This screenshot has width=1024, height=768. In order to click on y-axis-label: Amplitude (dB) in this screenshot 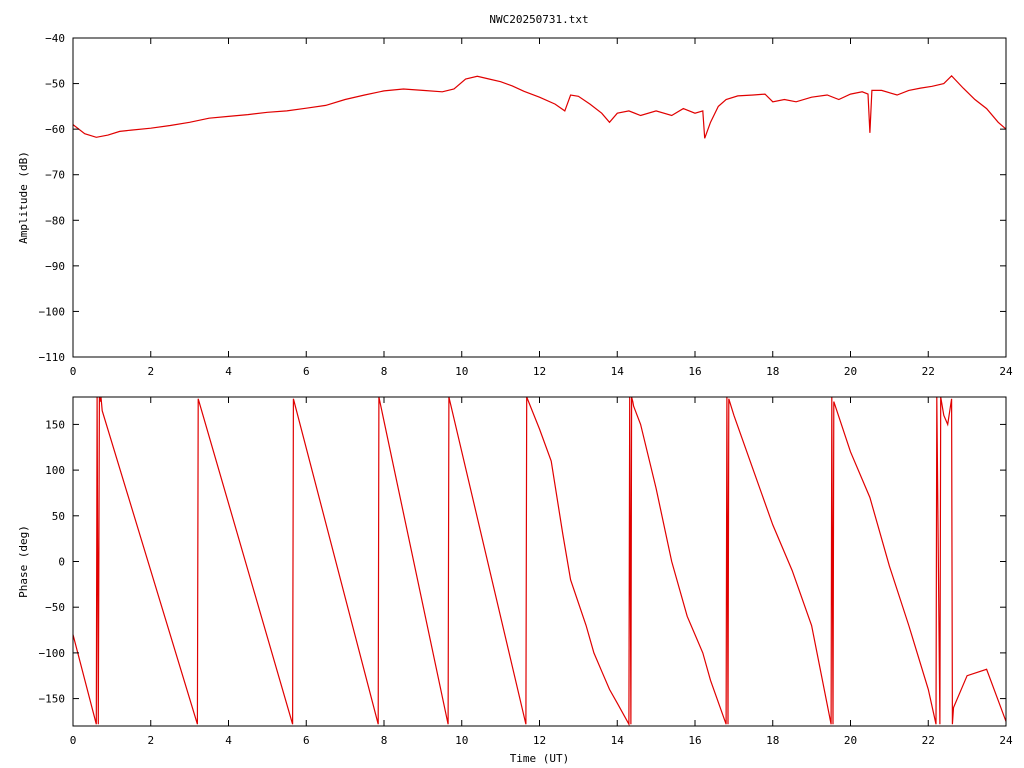, I will do `click(23, 197)`.